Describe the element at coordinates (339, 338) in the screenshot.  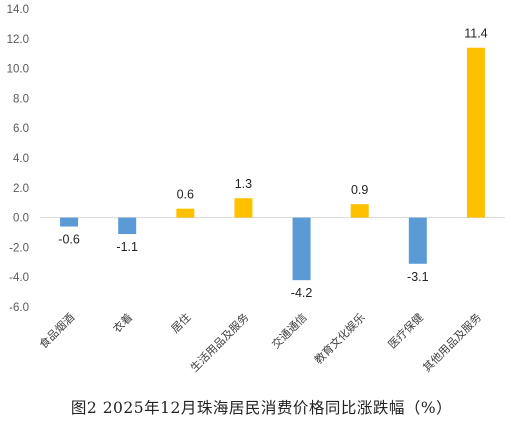
I see `category-label-6: 教育文化娱乐` at that location.